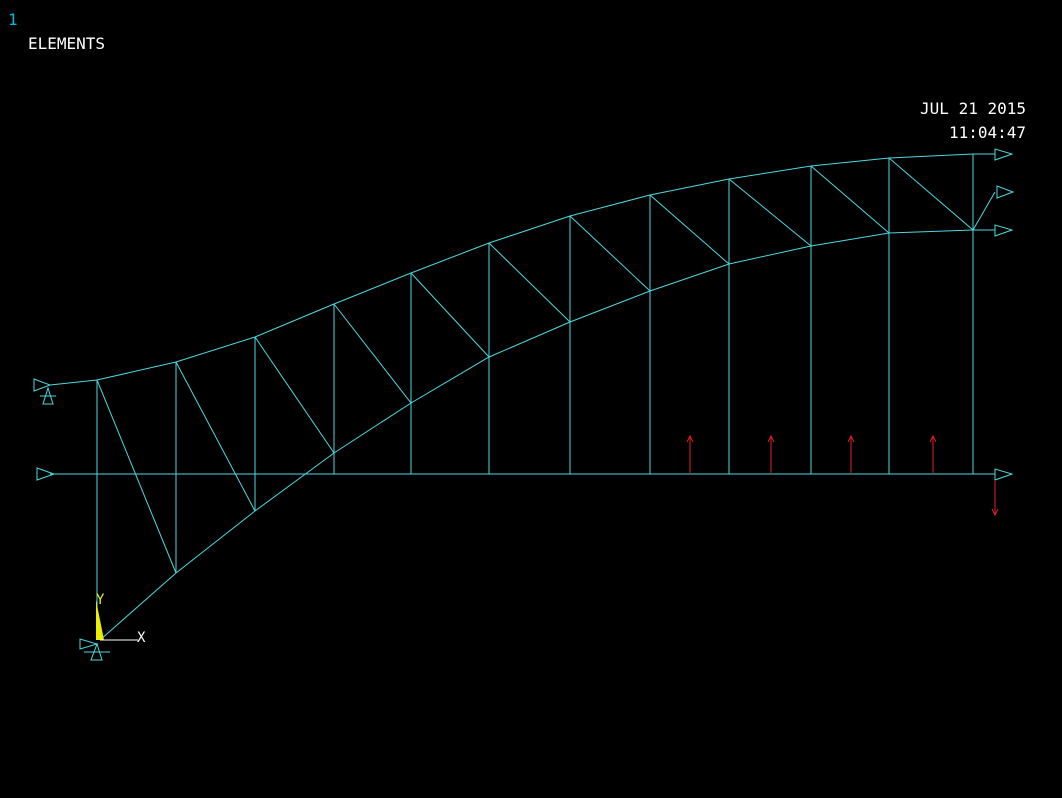  I want to click on plot-time: 11:04:47, so click(987, 132).